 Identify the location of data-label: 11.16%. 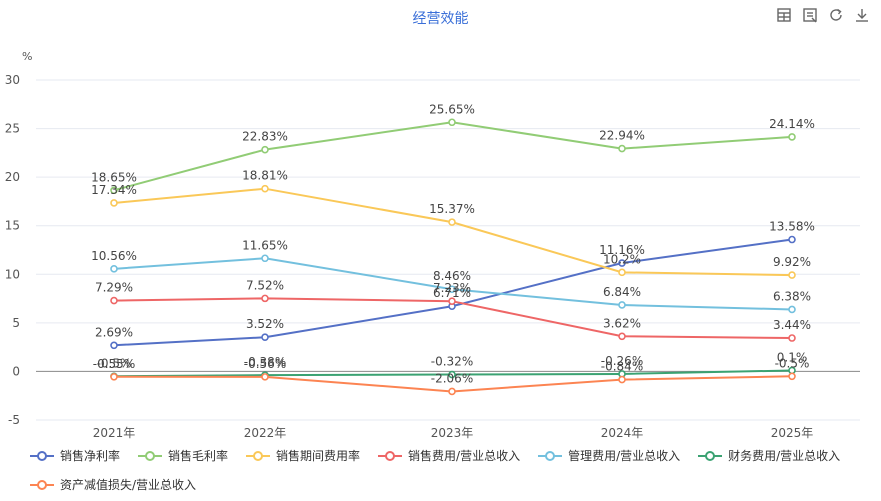
(622, 250).